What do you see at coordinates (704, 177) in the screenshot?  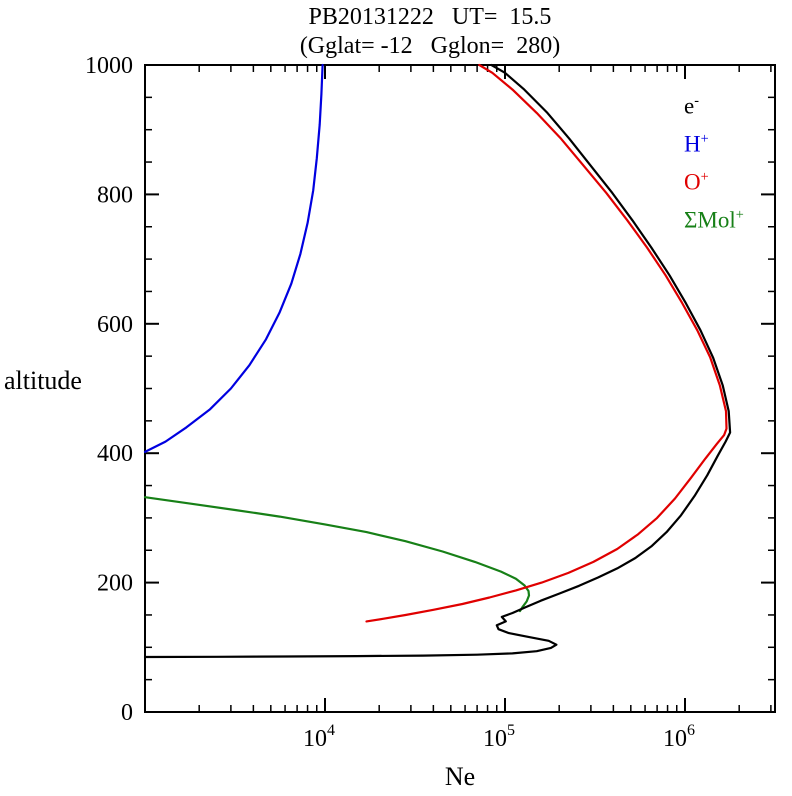 I see `legend-sup-o-plus: +` at bounding box center [704, 177].